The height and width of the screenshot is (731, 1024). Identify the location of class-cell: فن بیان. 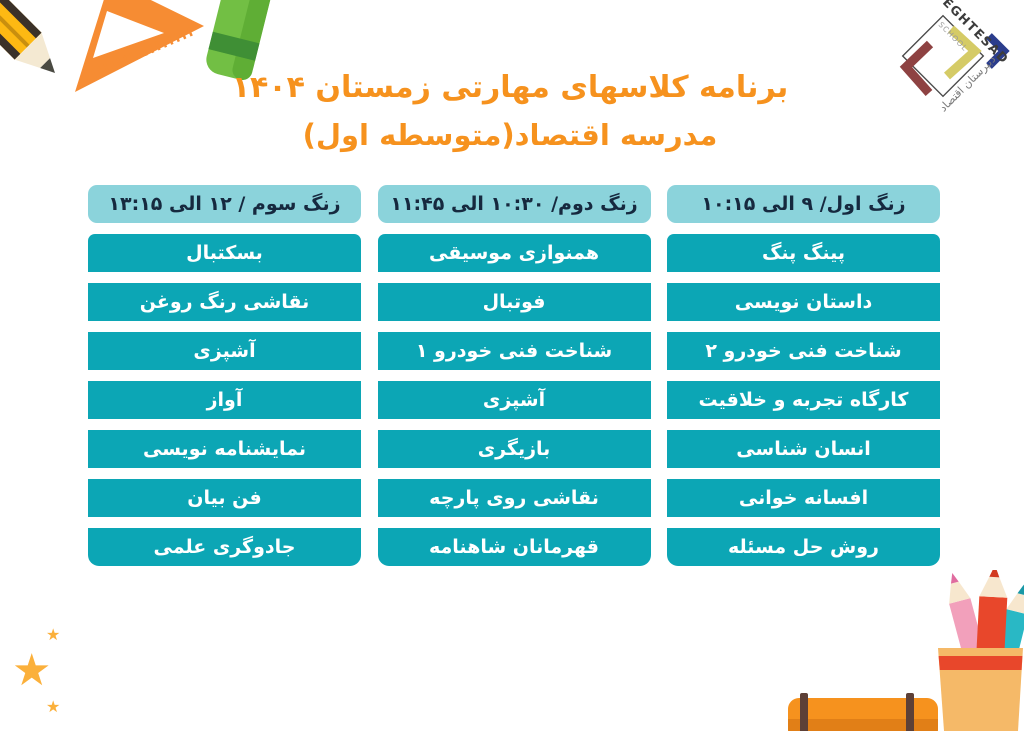
(224, 498).